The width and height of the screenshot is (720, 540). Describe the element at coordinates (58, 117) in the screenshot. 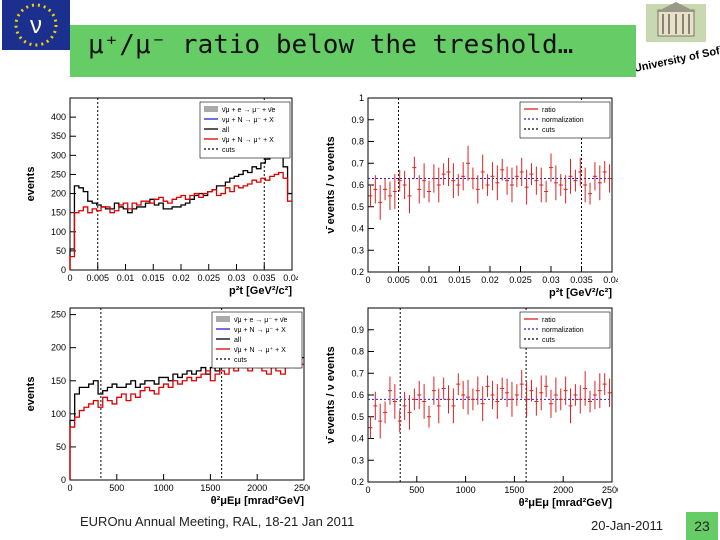

I see `y-tick-label: 400` at that location.